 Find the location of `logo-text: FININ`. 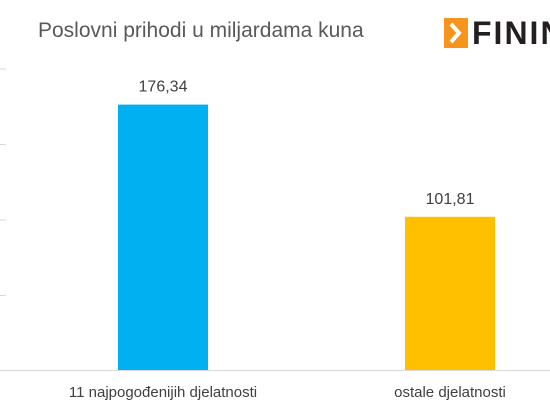

logo-text: FININ is located at coordinates (511, 33).